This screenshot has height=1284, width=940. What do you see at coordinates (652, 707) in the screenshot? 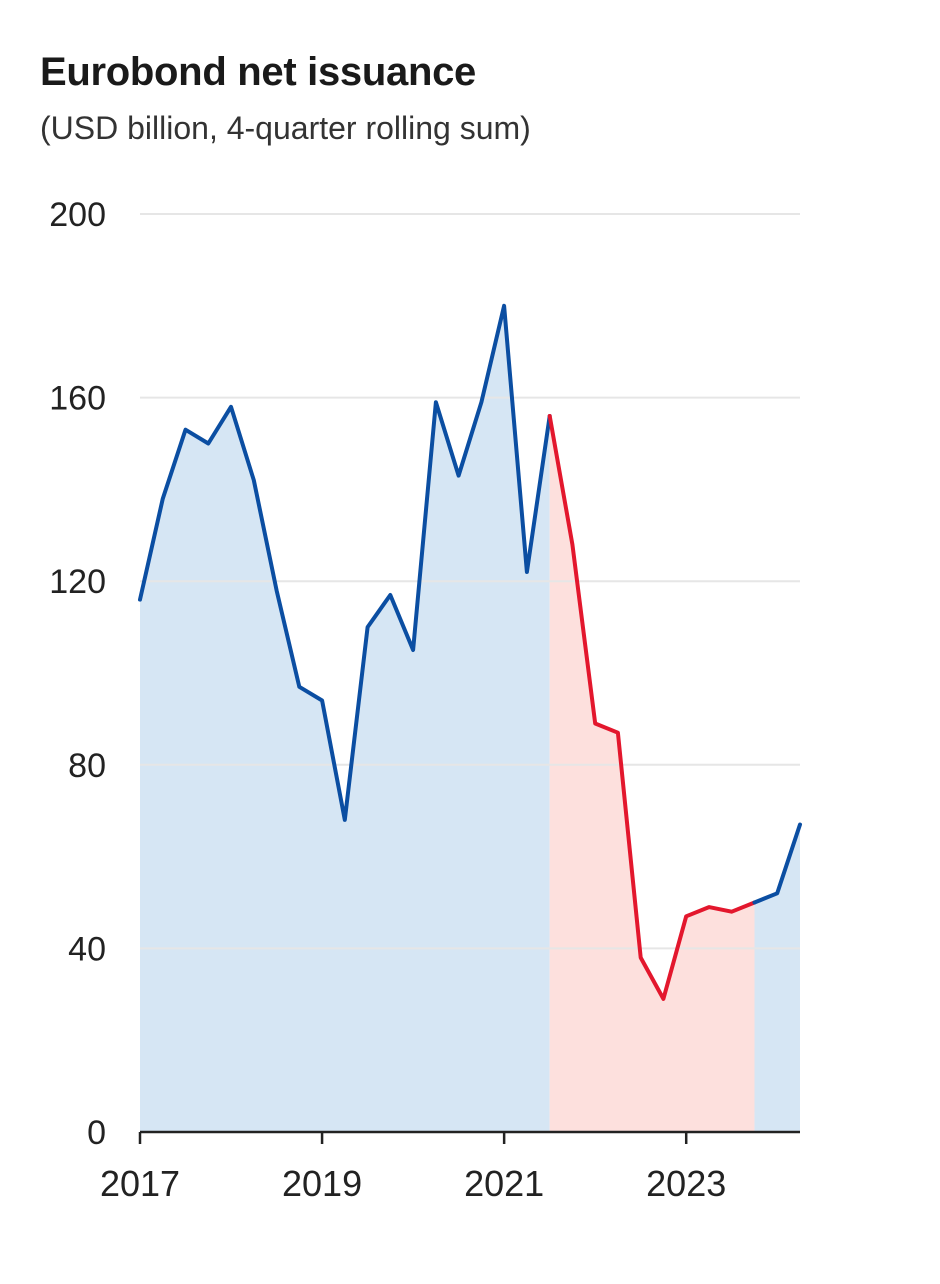
I see `series-highlight-line` at bounding box center [652, 707].